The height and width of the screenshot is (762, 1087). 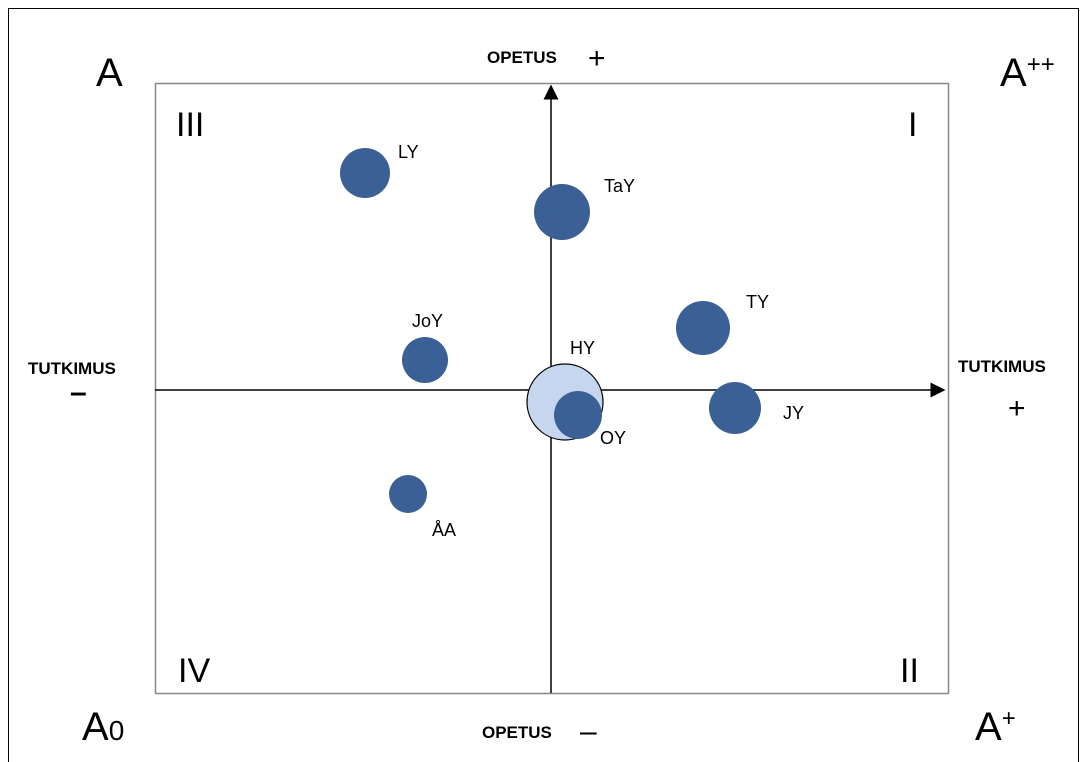 I want to click on corner-label: A++, so click(x=1027, y=73).